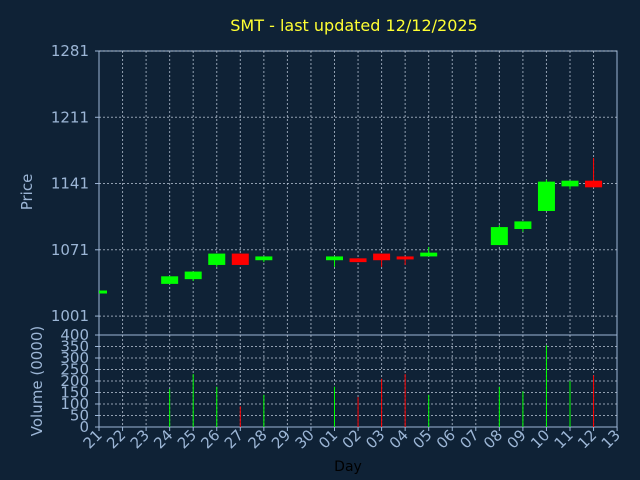  What do you see at coordinates (281, 439) in the screenshot?
I see `x-tick-label: 29` at bounding box center [281, 439].